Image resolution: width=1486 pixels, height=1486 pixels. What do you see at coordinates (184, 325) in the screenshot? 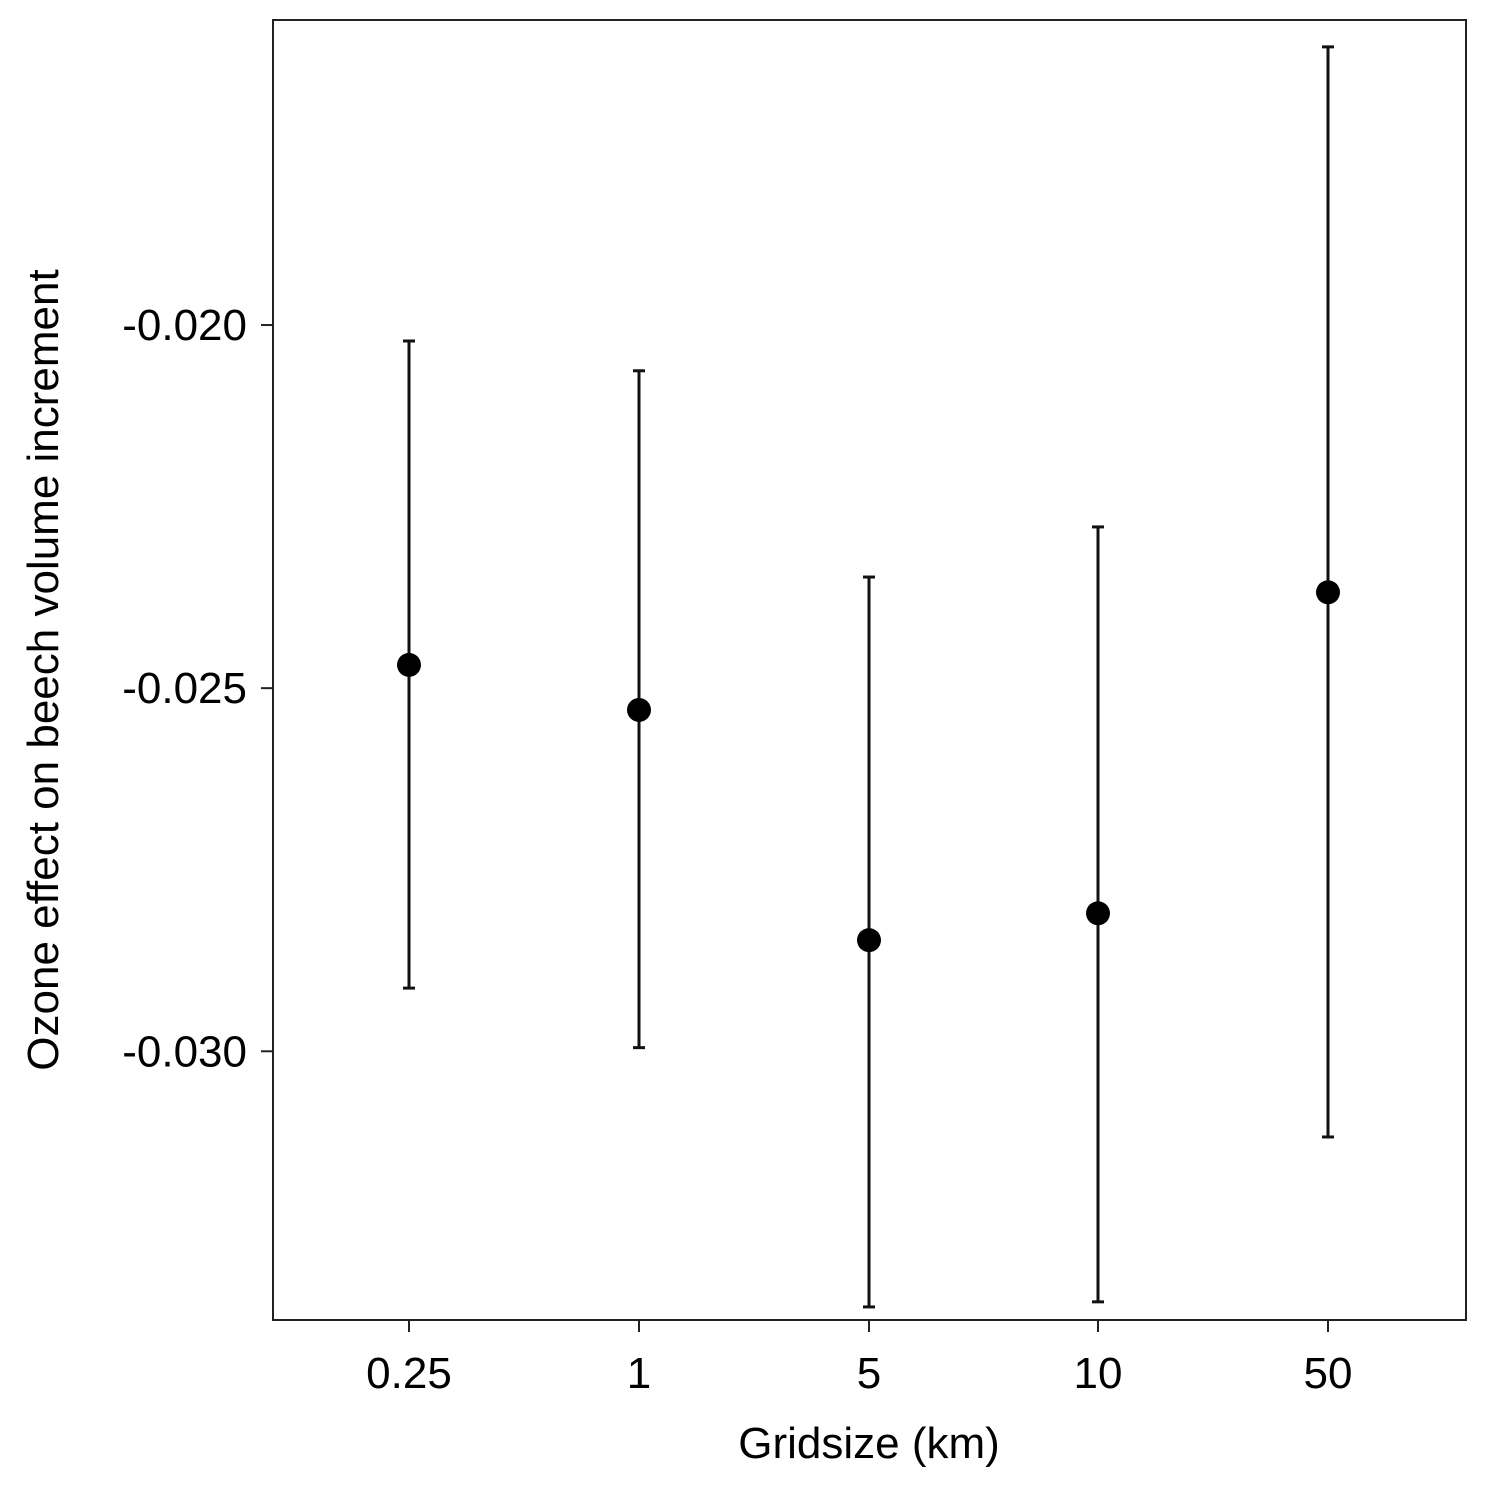
I see `y-tick-label: -0.020` at bounding box center [184, 325].